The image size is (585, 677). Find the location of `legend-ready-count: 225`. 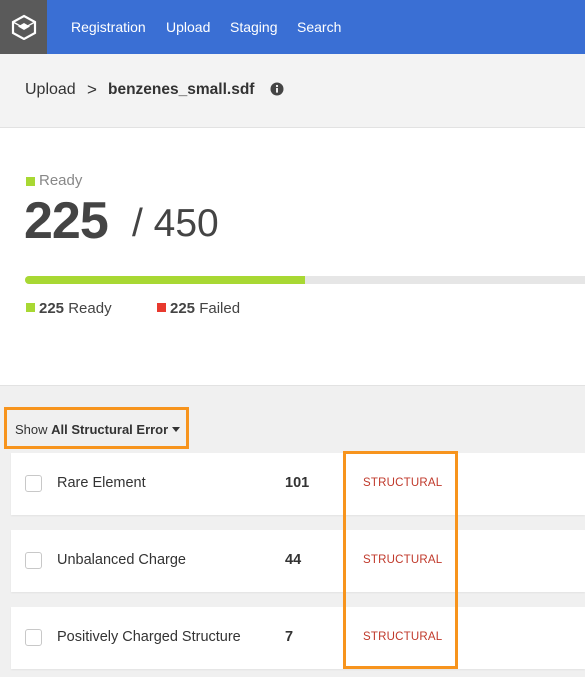

legend-ready-count: 225 is located at coordinates (52, 308).